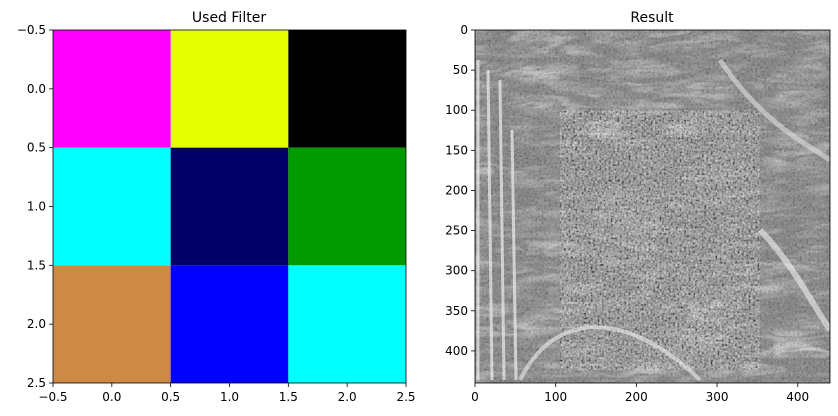 The height and width of the screenshot is (416, 838). Describe the element at coordinates (347, 206) in the screenshot. I see `filter-cell-r1-c2` at that location.